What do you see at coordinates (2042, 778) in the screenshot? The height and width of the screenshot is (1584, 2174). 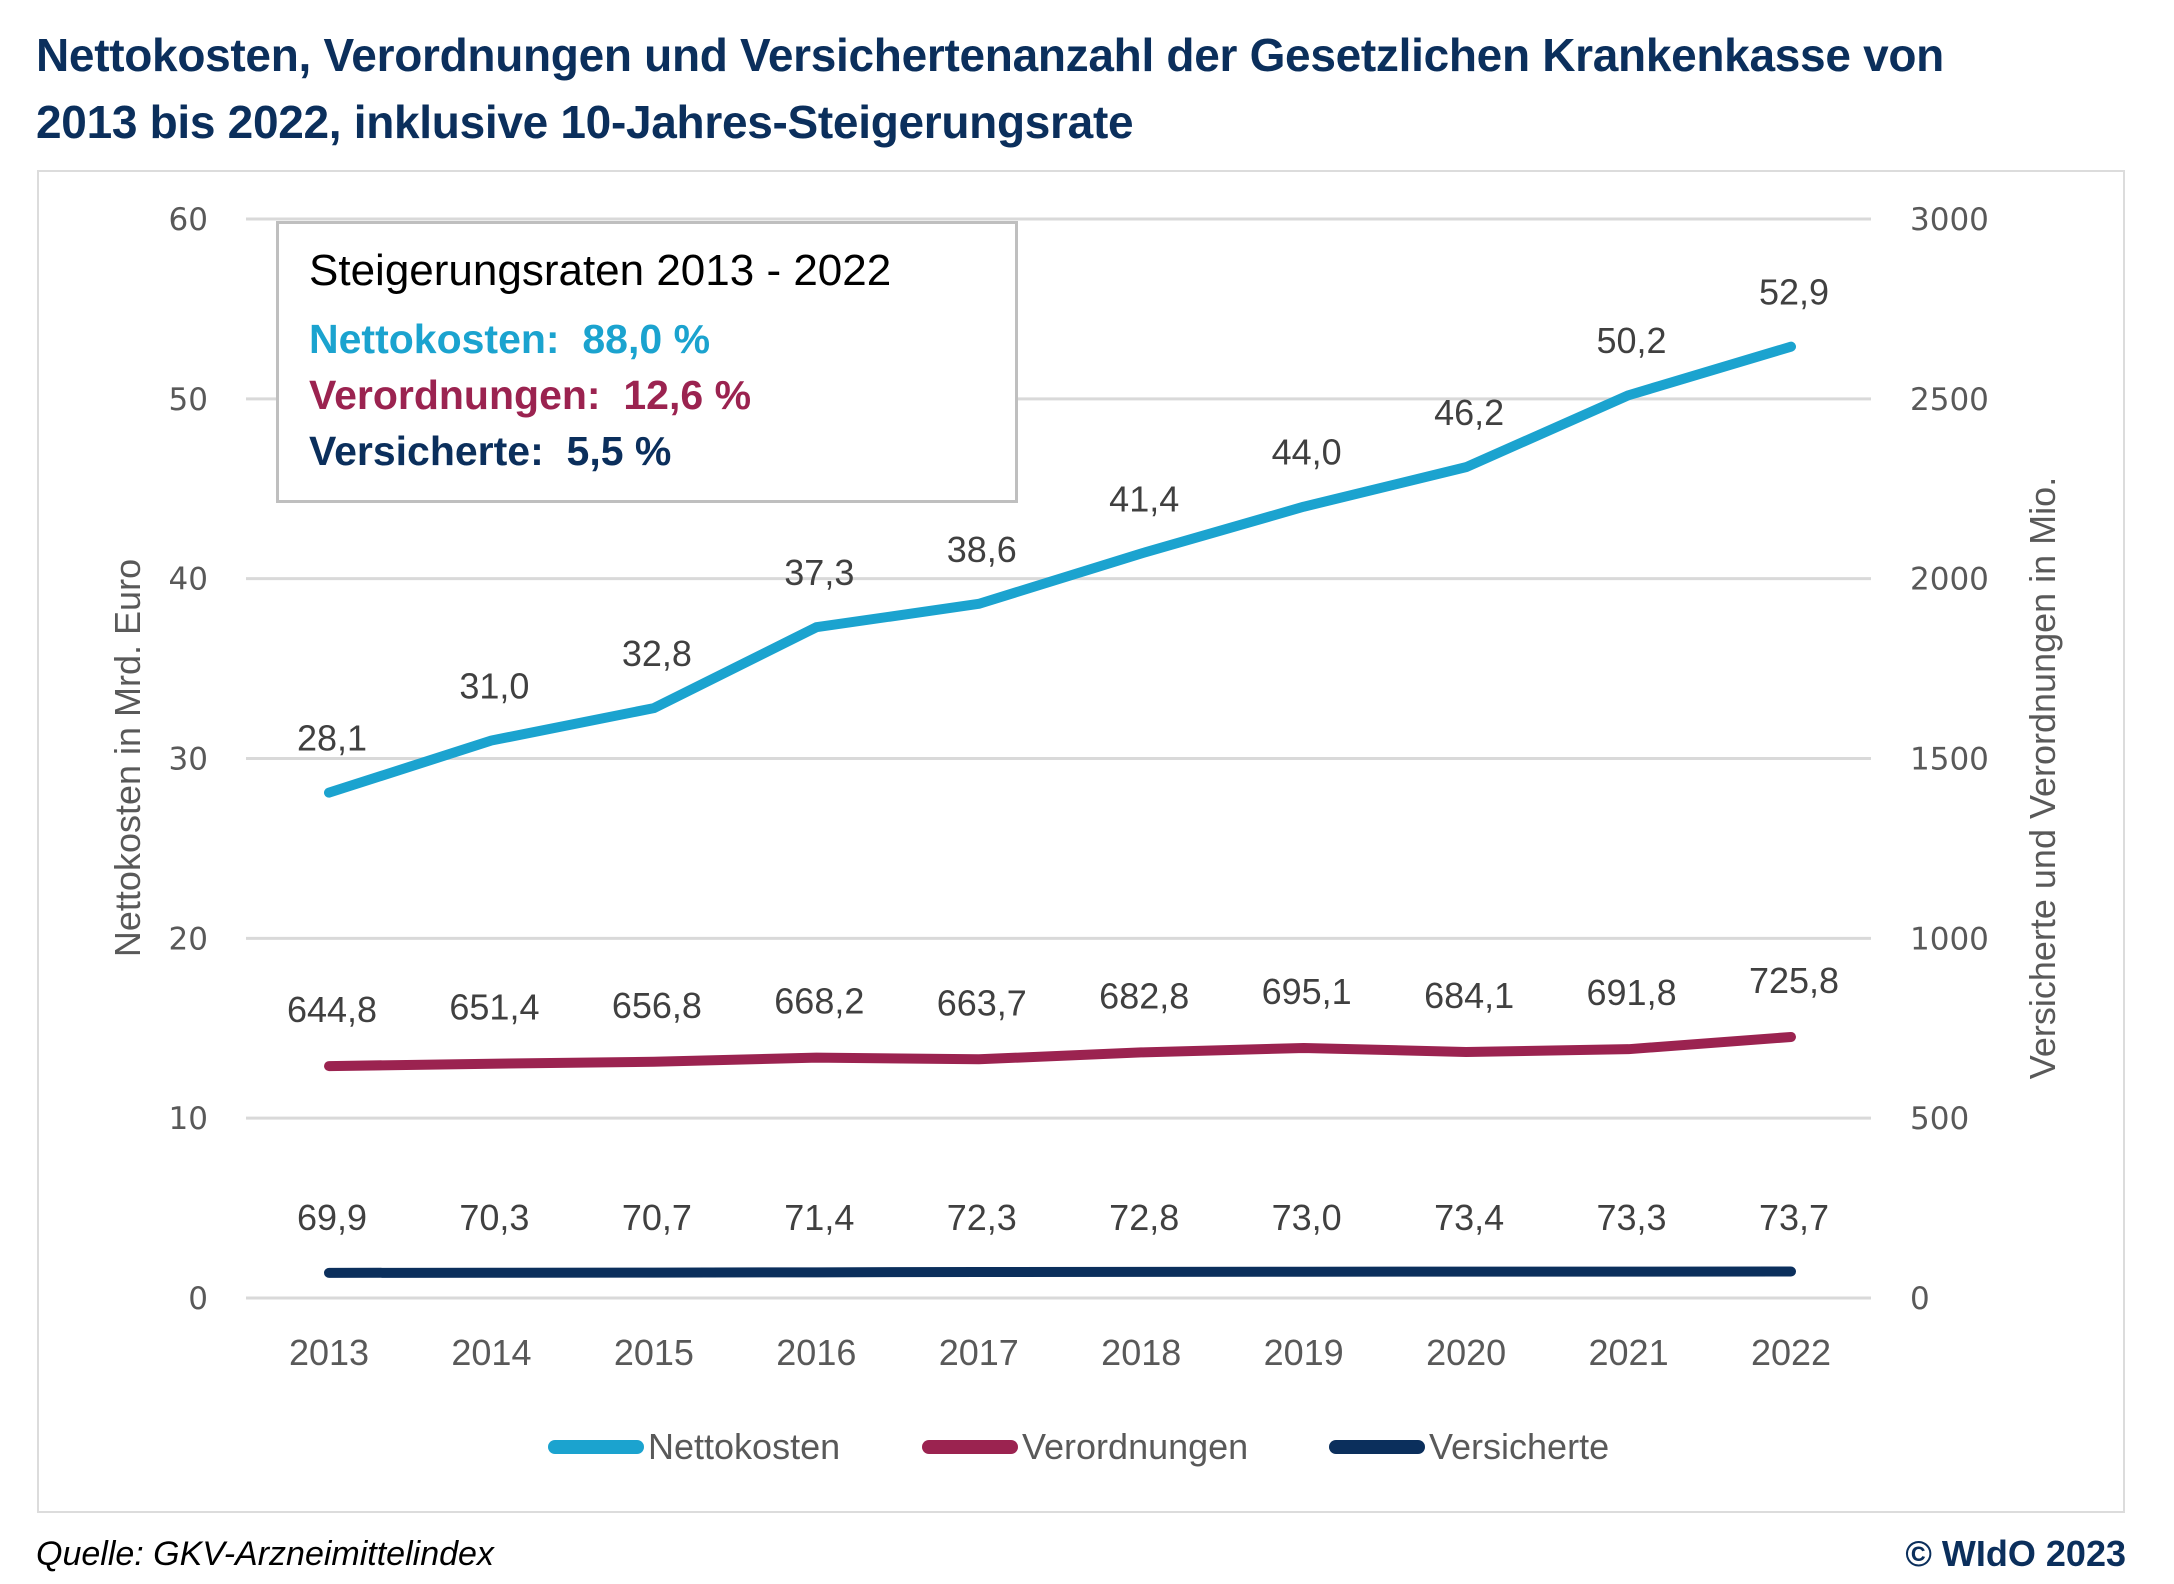 I see `right-axis-title: Versicherte und Verordnungen in Mio.` at bounding box center [2042, 778].